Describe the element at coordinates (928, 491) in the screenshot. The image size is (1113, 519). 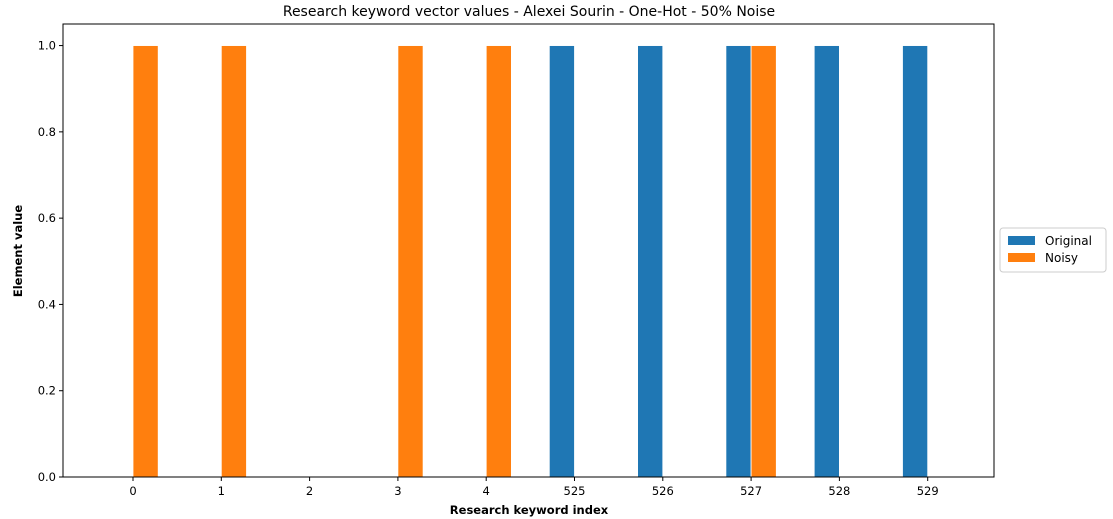
I see `x-tick-label: 529` at that location.